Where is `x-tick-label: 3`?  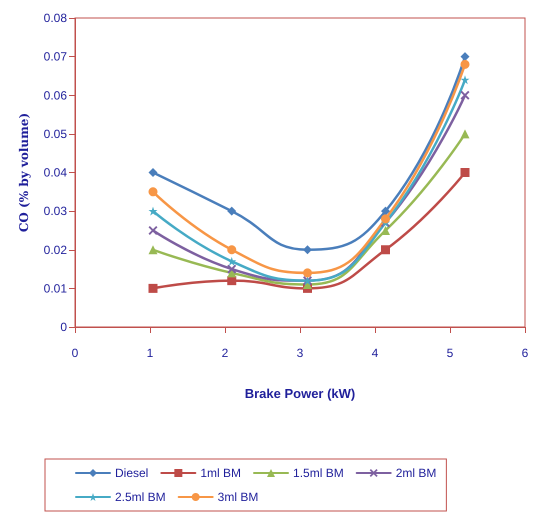
x-tick-label: 3 is located at coordinates (300, 353).